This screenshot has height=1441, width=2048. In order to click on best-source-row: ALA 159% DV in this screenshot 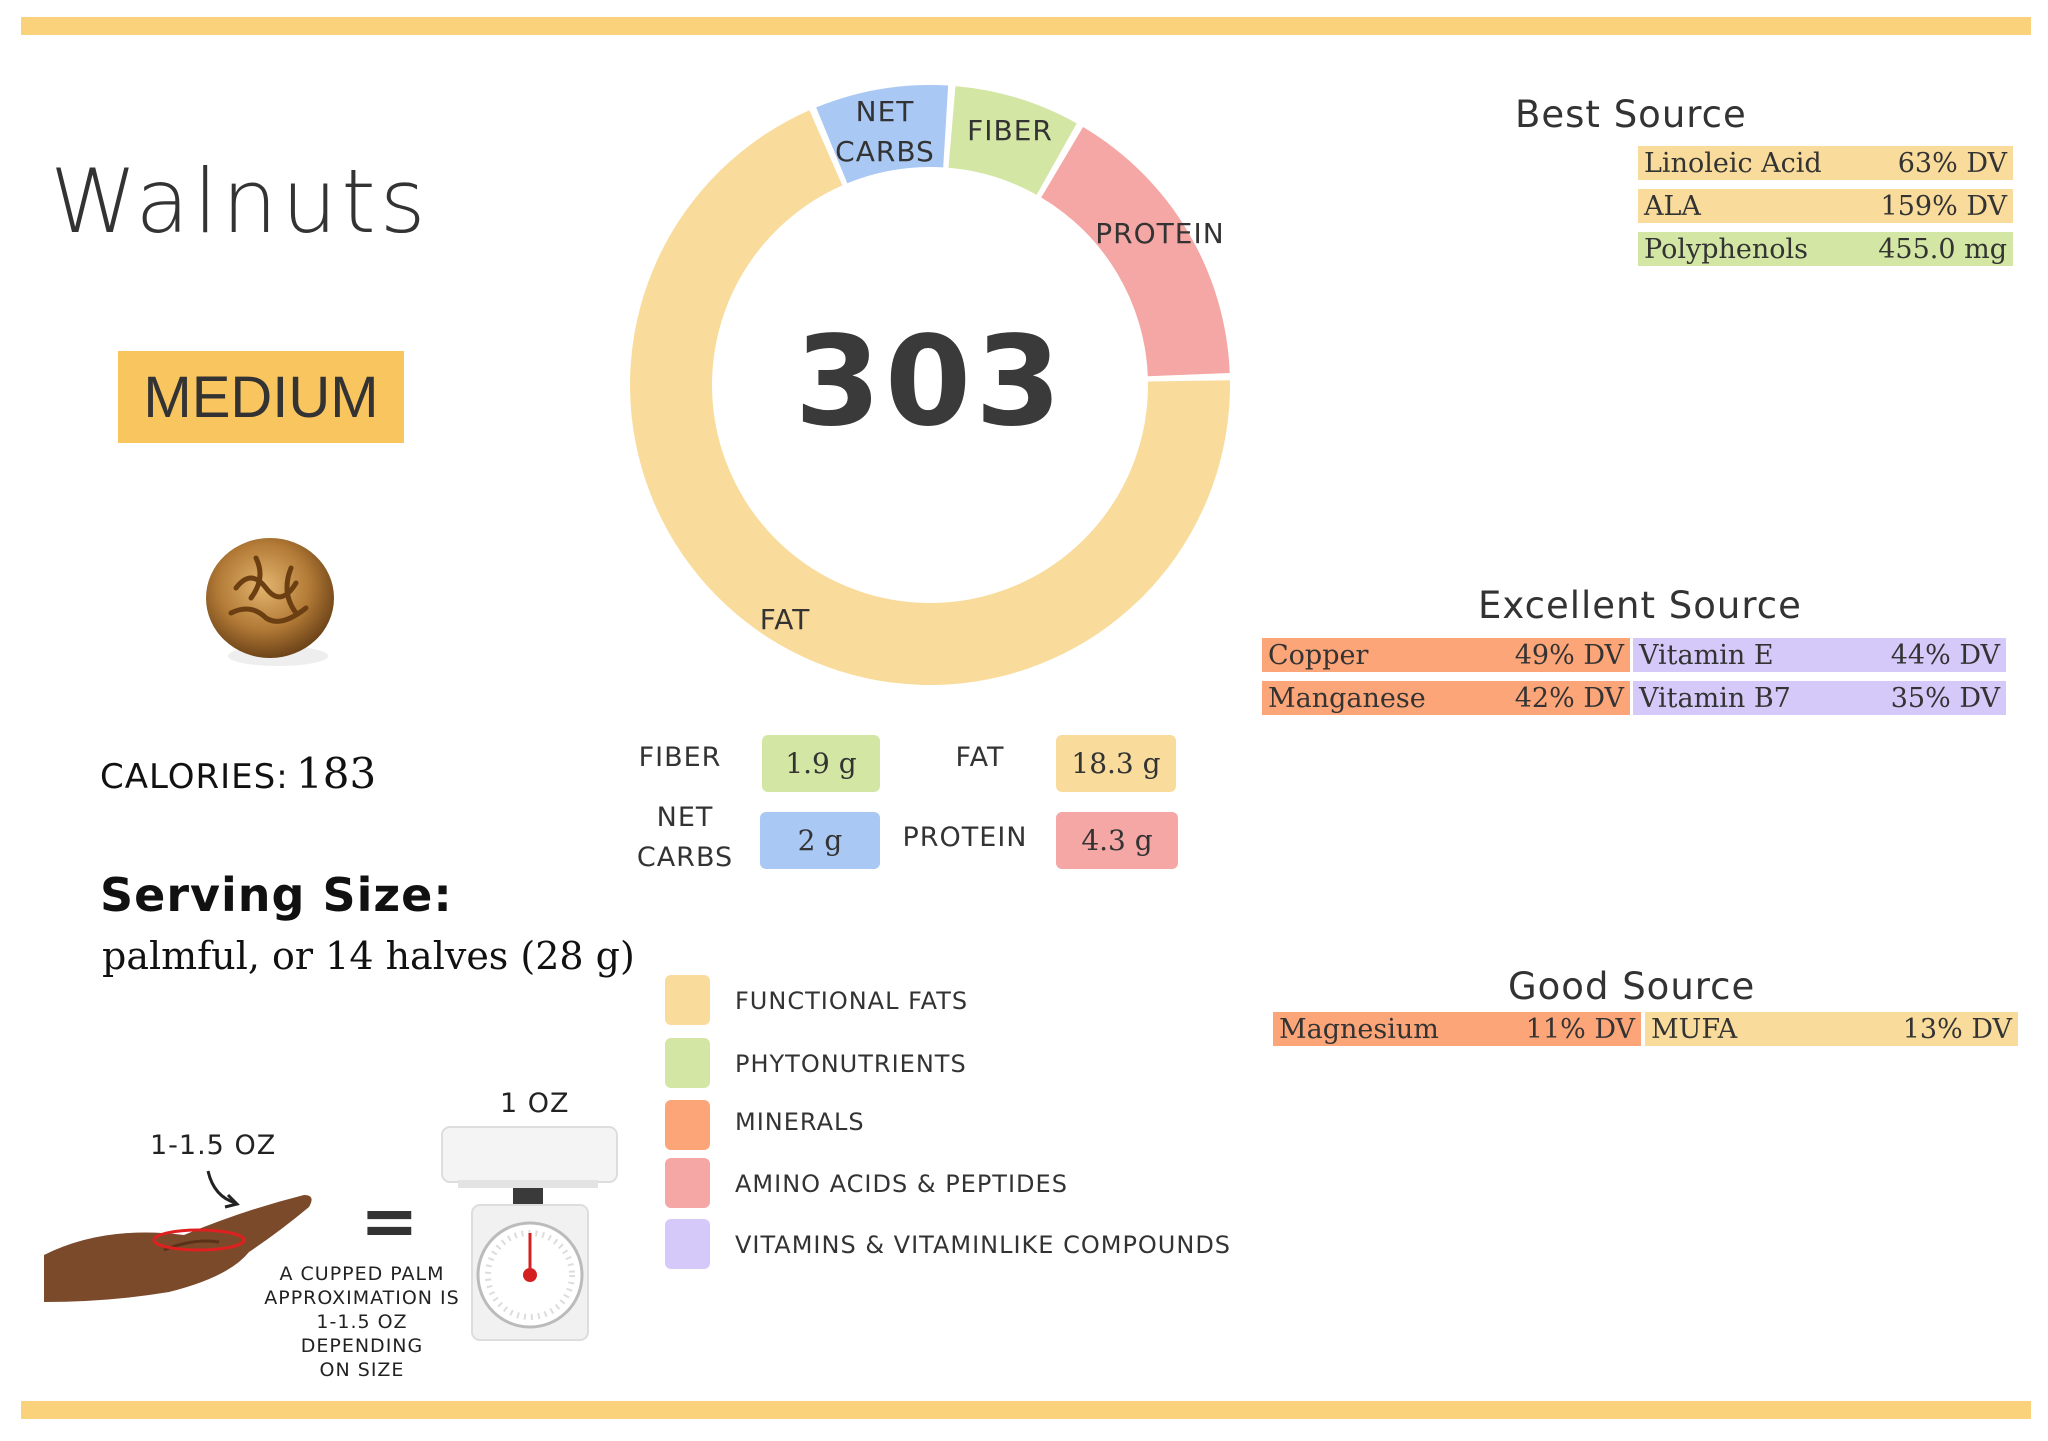, I will do `click(1825, 206)`.